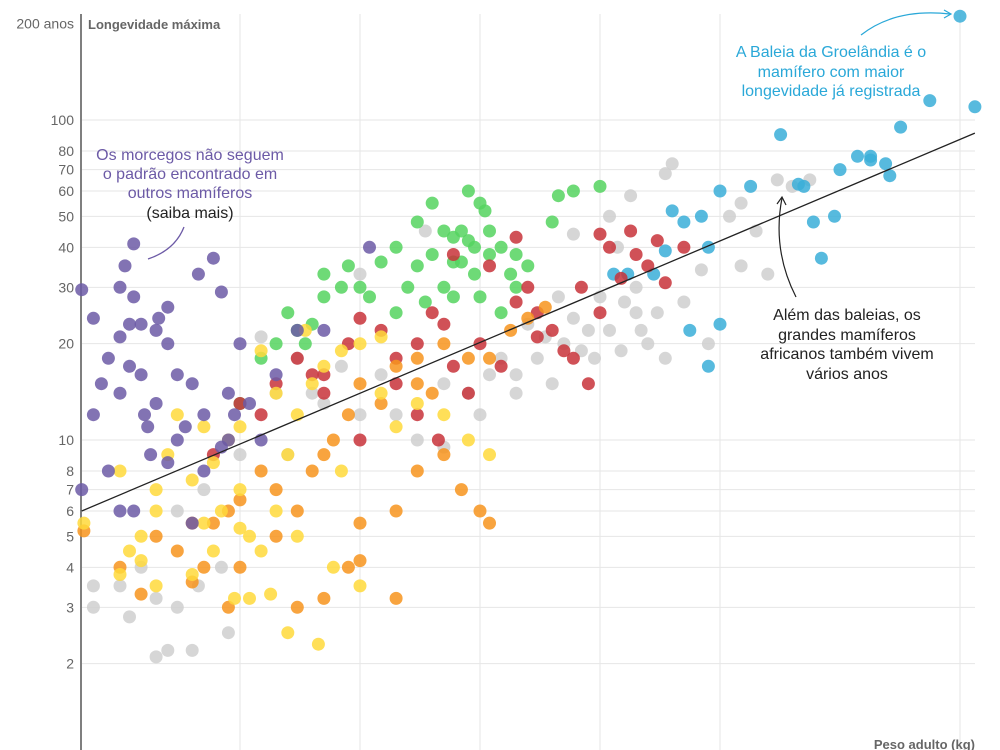 The image size is (1000, 750). Describe the element at coordinates (831, 91) in the screenshot. I see `whale-note-line-3: longevidade já registrada` at that location.